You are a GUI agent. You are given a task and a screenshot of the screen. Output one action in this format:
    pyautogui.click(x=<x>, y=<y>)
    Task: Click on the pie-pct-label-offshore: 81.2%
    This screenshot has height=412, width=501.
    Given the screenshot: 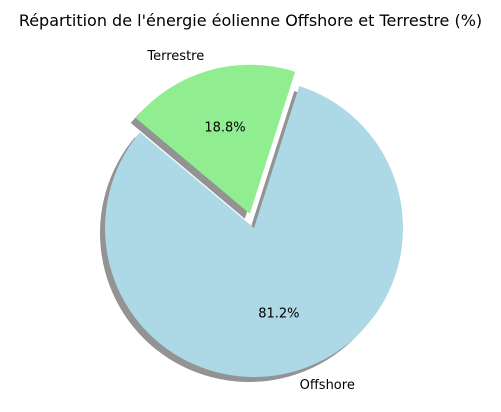 What is the action you would take?
    pyautogui.click(x=278, y=313)
    